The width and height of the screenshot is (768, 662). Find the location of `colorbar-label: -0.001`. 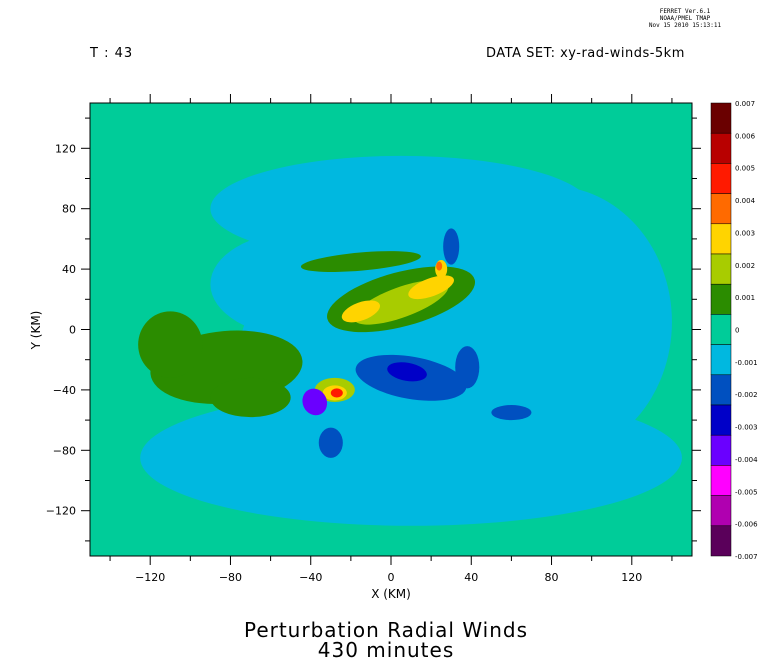

colorbar-label: -0.001 is located at coordinates (746, 363).